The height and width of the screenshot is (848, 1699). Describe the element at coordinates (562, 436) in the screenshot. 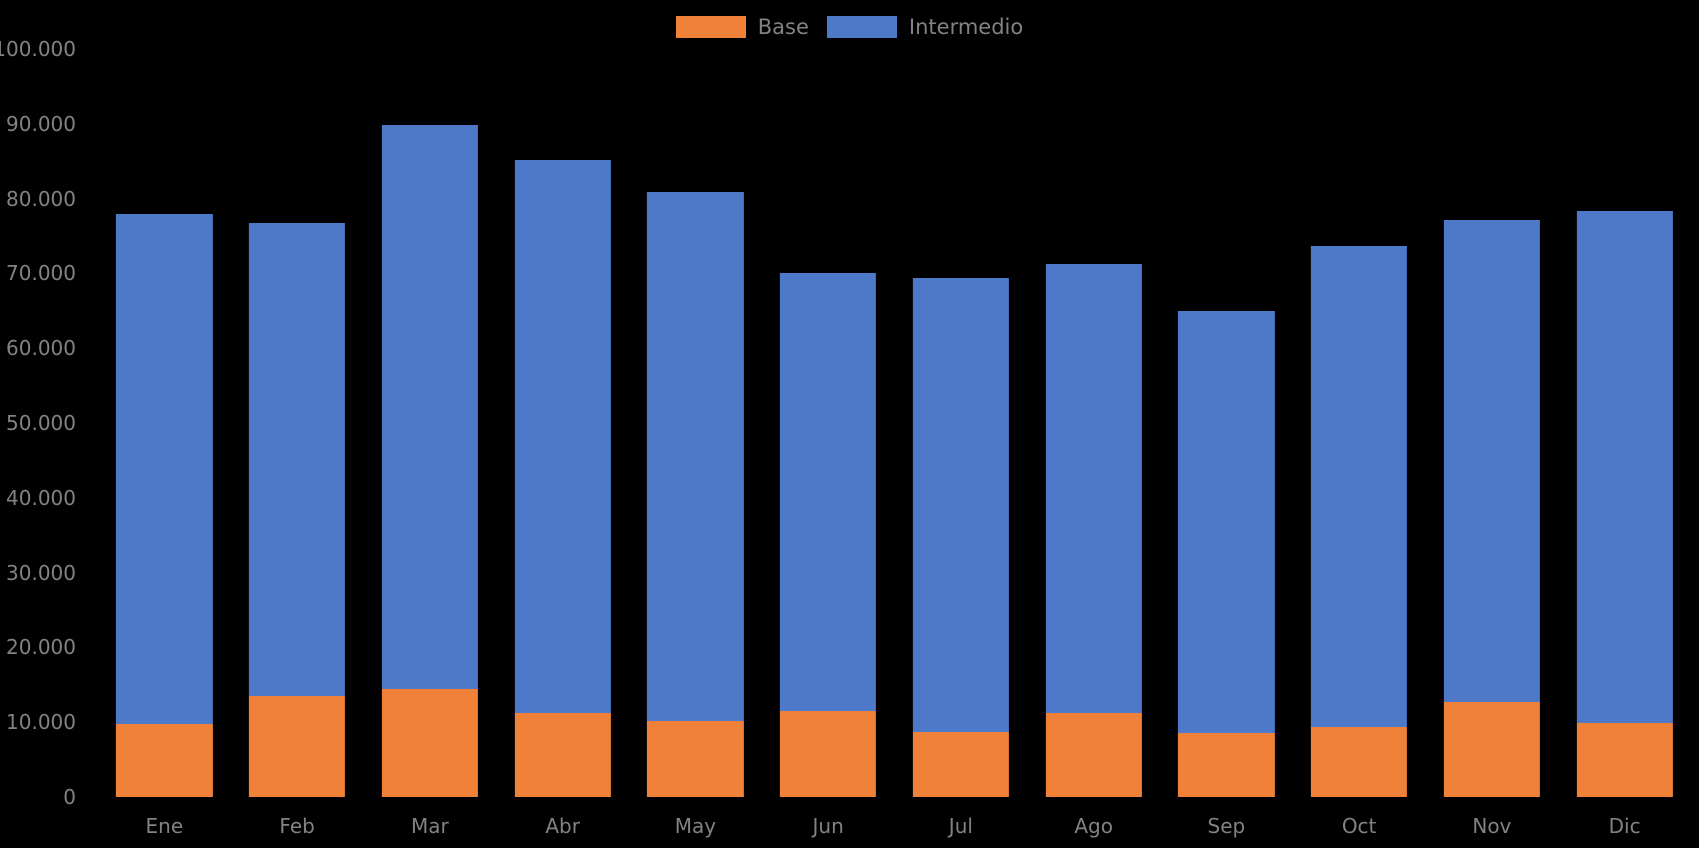

I see `bar-segment-intermedio-abr` at that location.